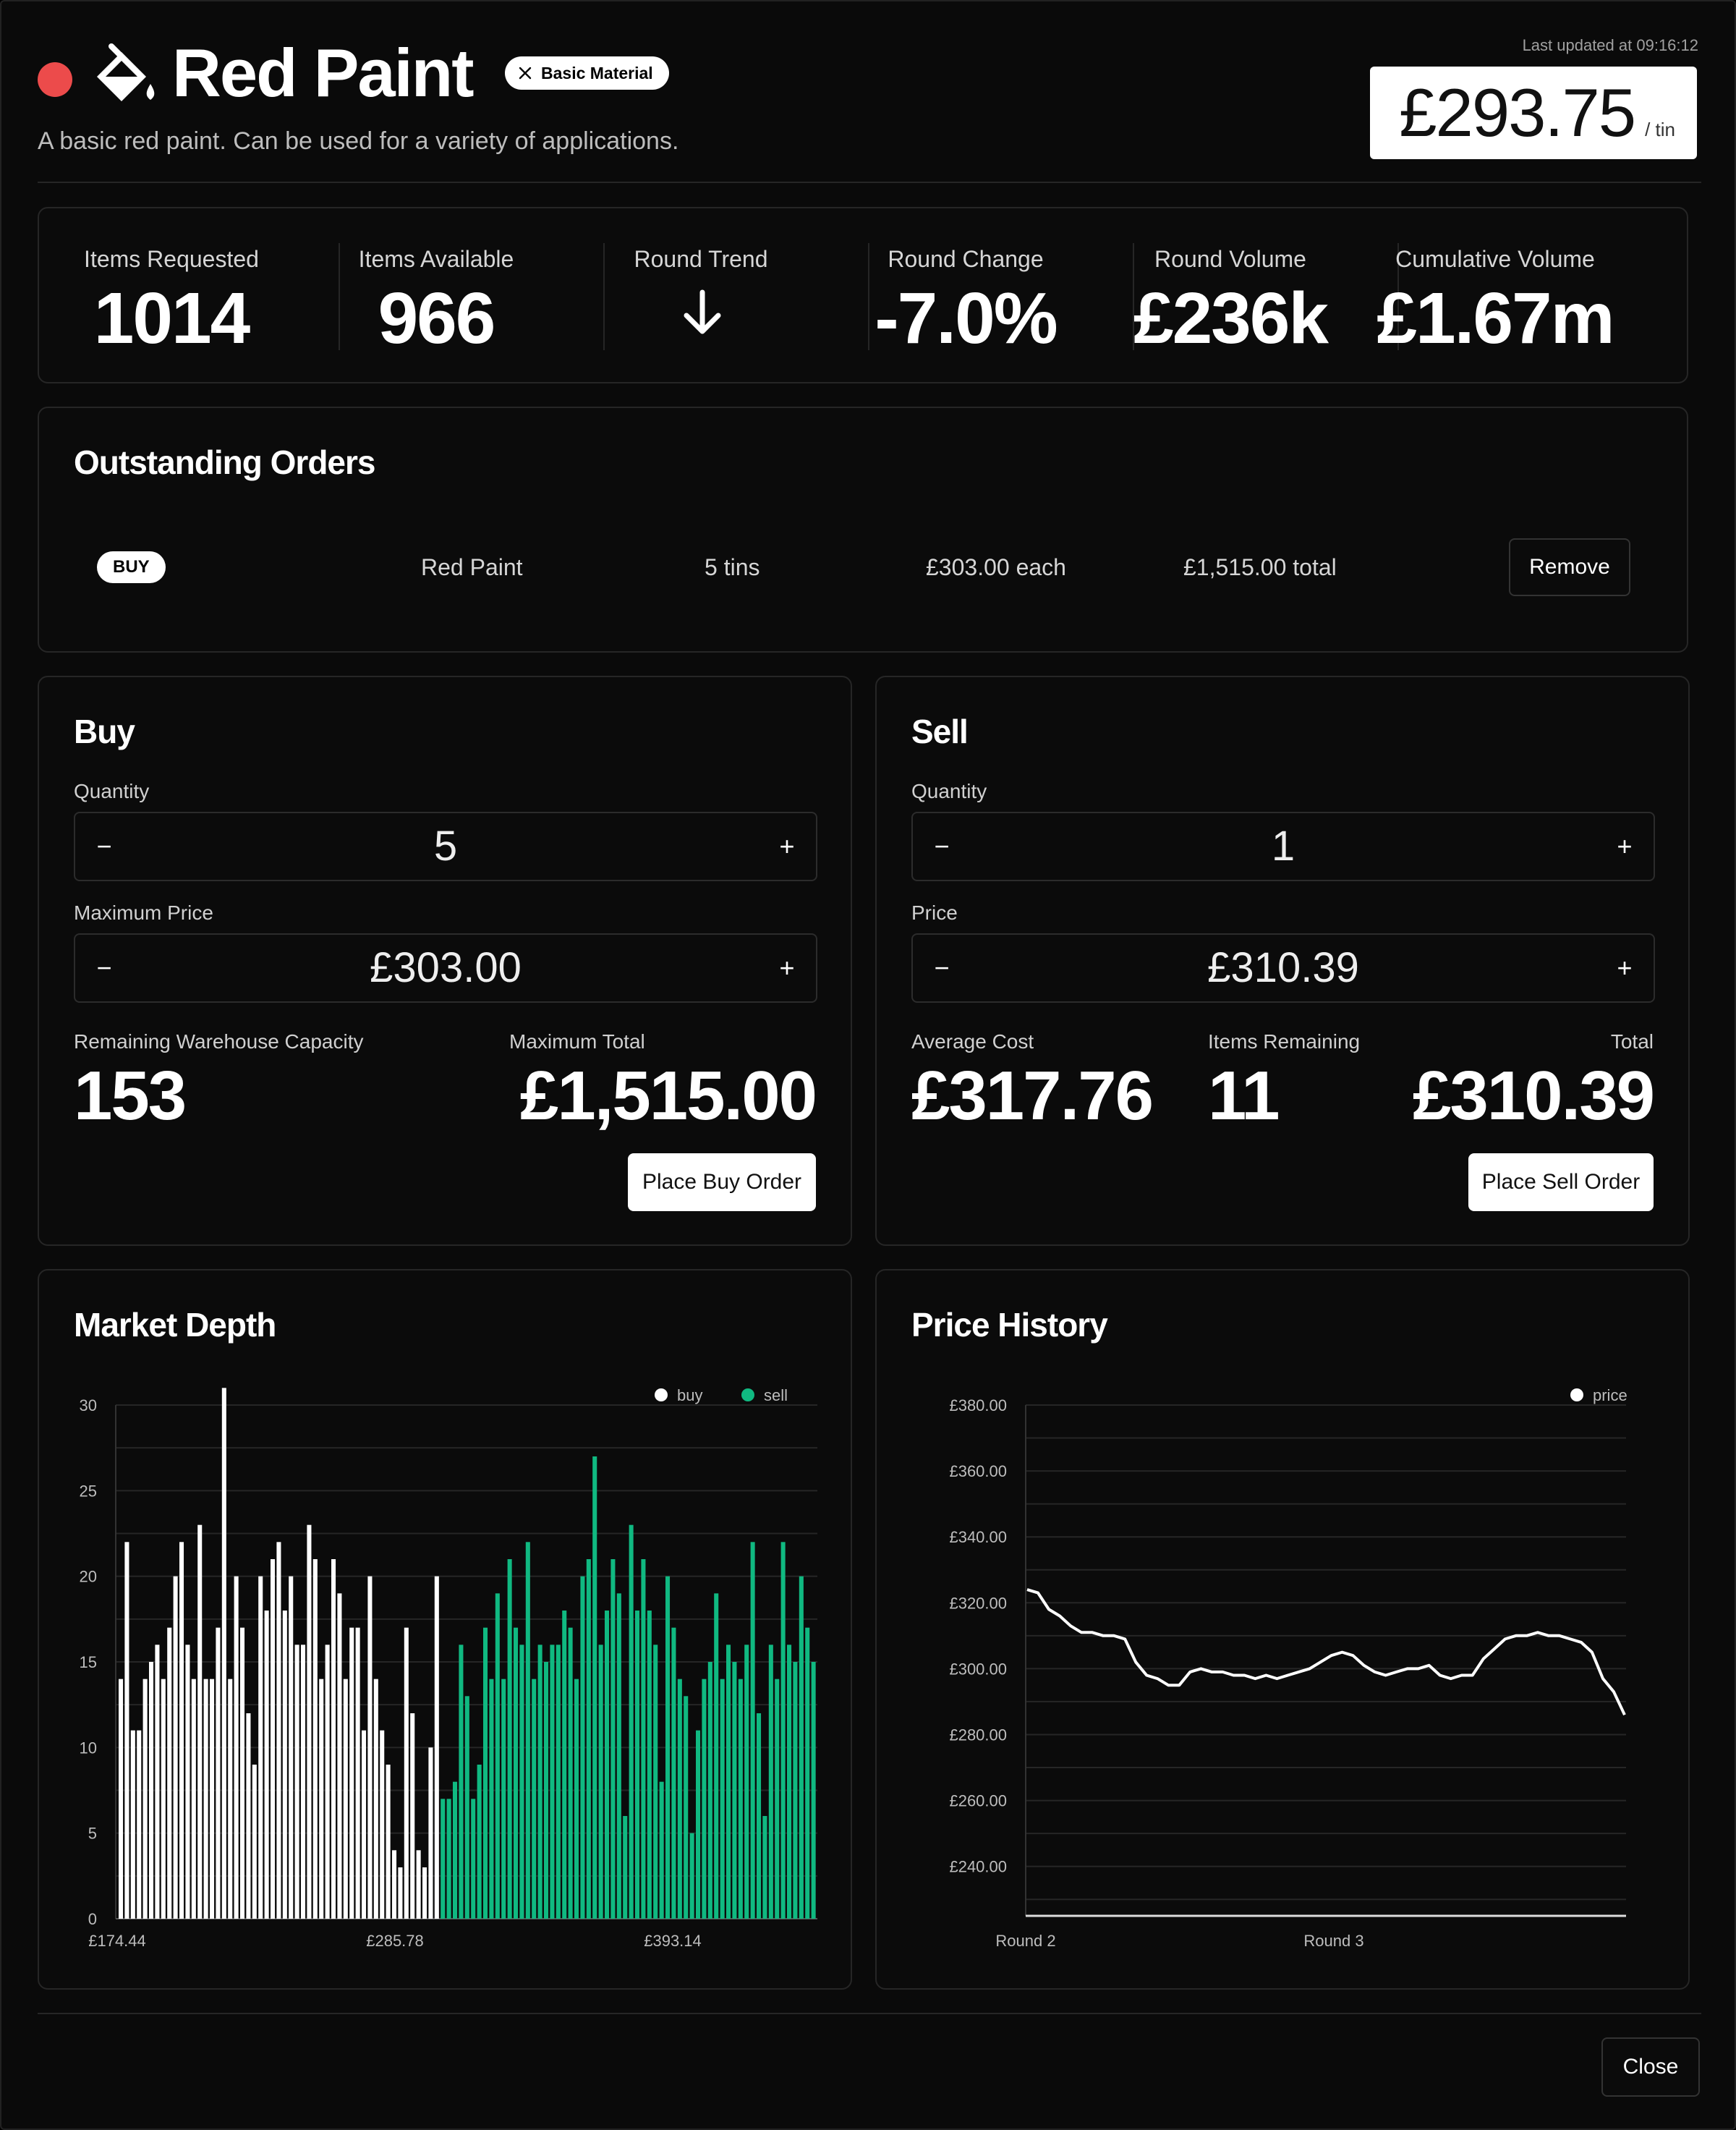 The width and height of the screenshot is (1736, 2130). I want to click on y-tick-label: £300.00, so click(978, 1669).